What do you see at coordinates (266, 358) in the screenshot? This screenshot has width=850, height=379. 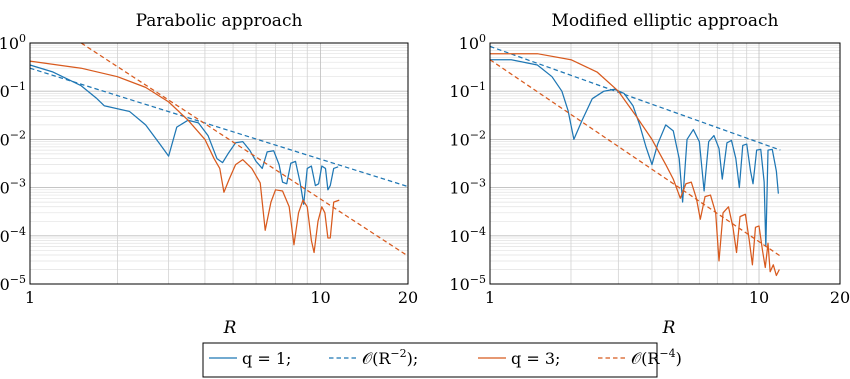 I see `legend-label-q1: q = 1;` at bounding box center [266, 358].